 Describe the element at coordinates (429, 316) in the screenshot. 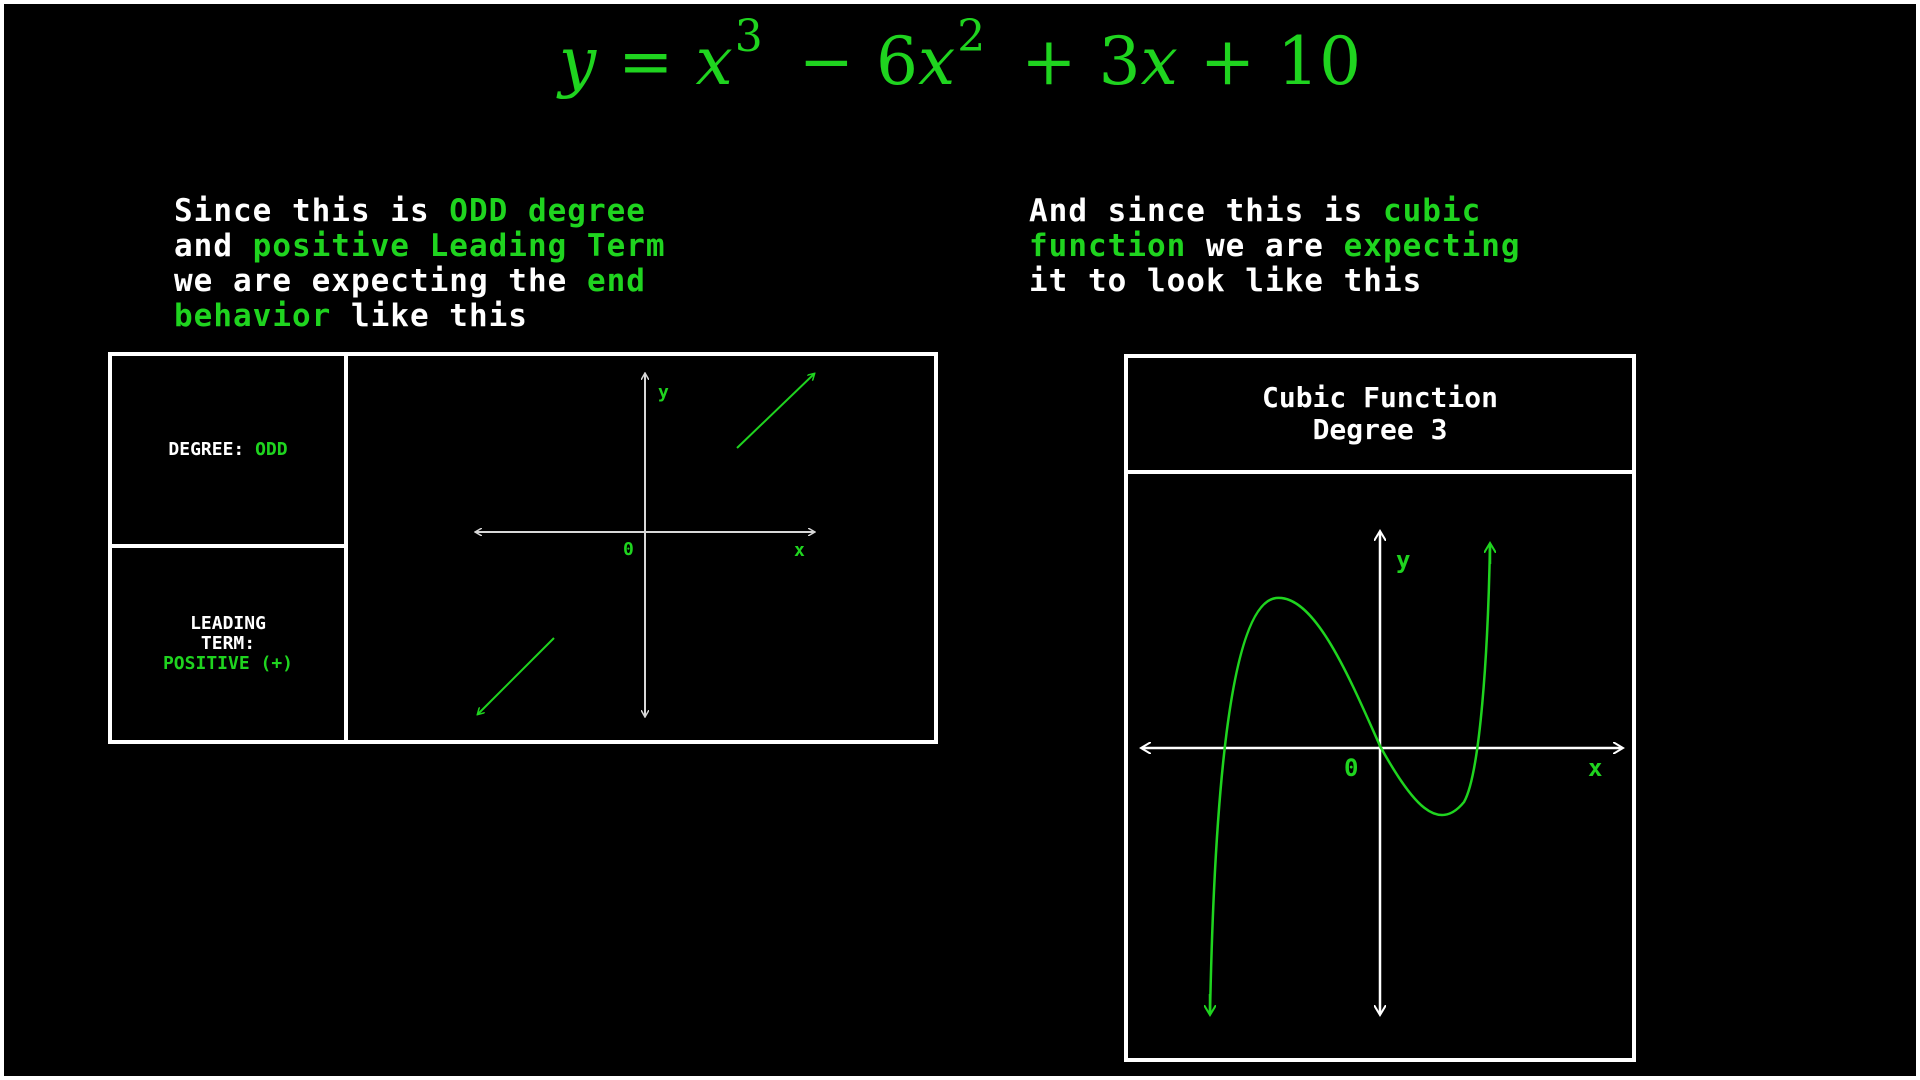

I see `left-line4b: like this` at that location.